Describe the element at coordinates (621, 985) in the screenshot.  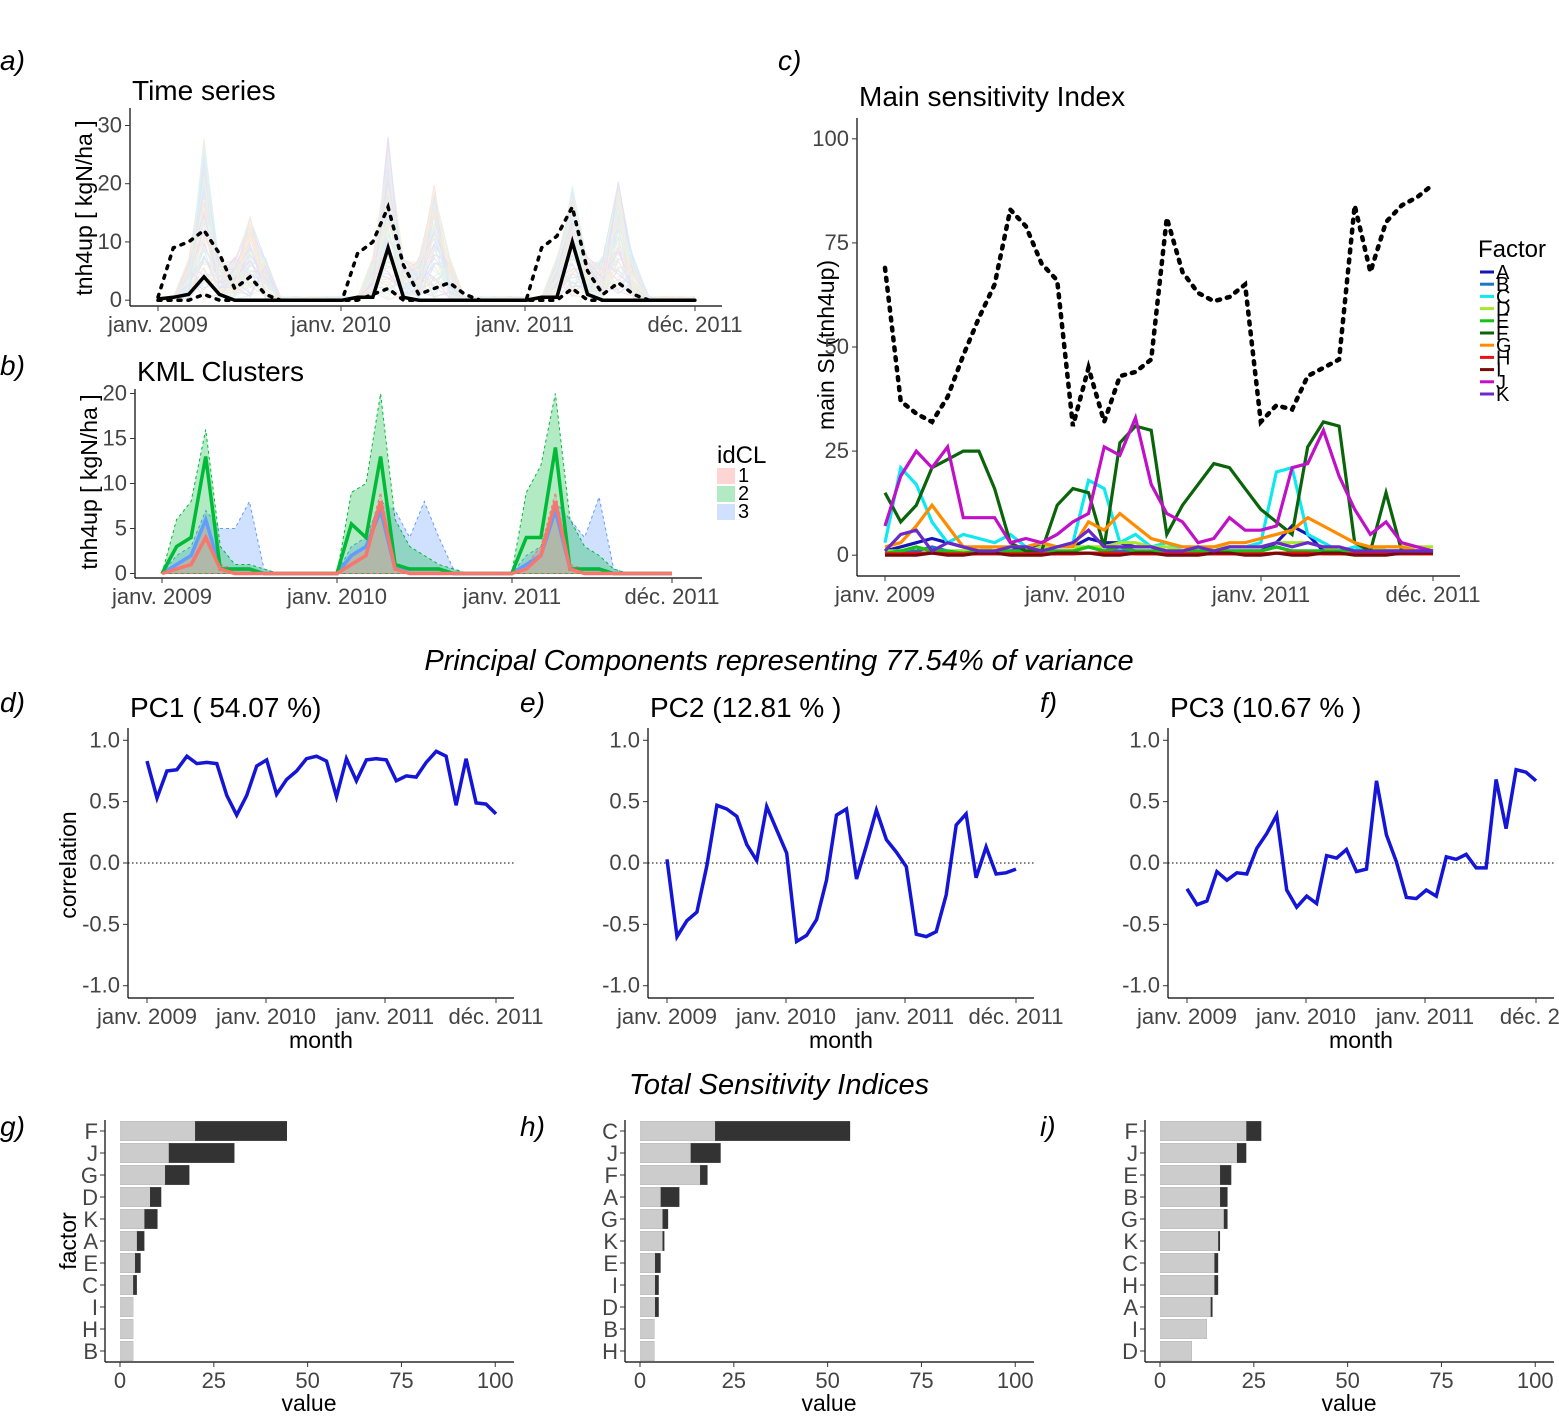
I see `e-y-tick-label: -1.0` at that location.